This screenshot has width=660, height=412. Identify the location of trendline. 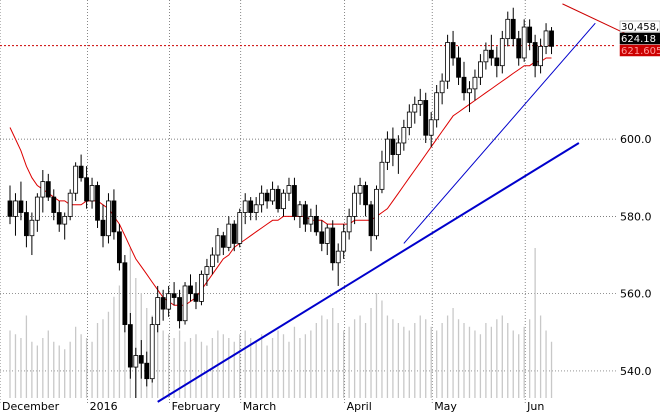
(595, 19).